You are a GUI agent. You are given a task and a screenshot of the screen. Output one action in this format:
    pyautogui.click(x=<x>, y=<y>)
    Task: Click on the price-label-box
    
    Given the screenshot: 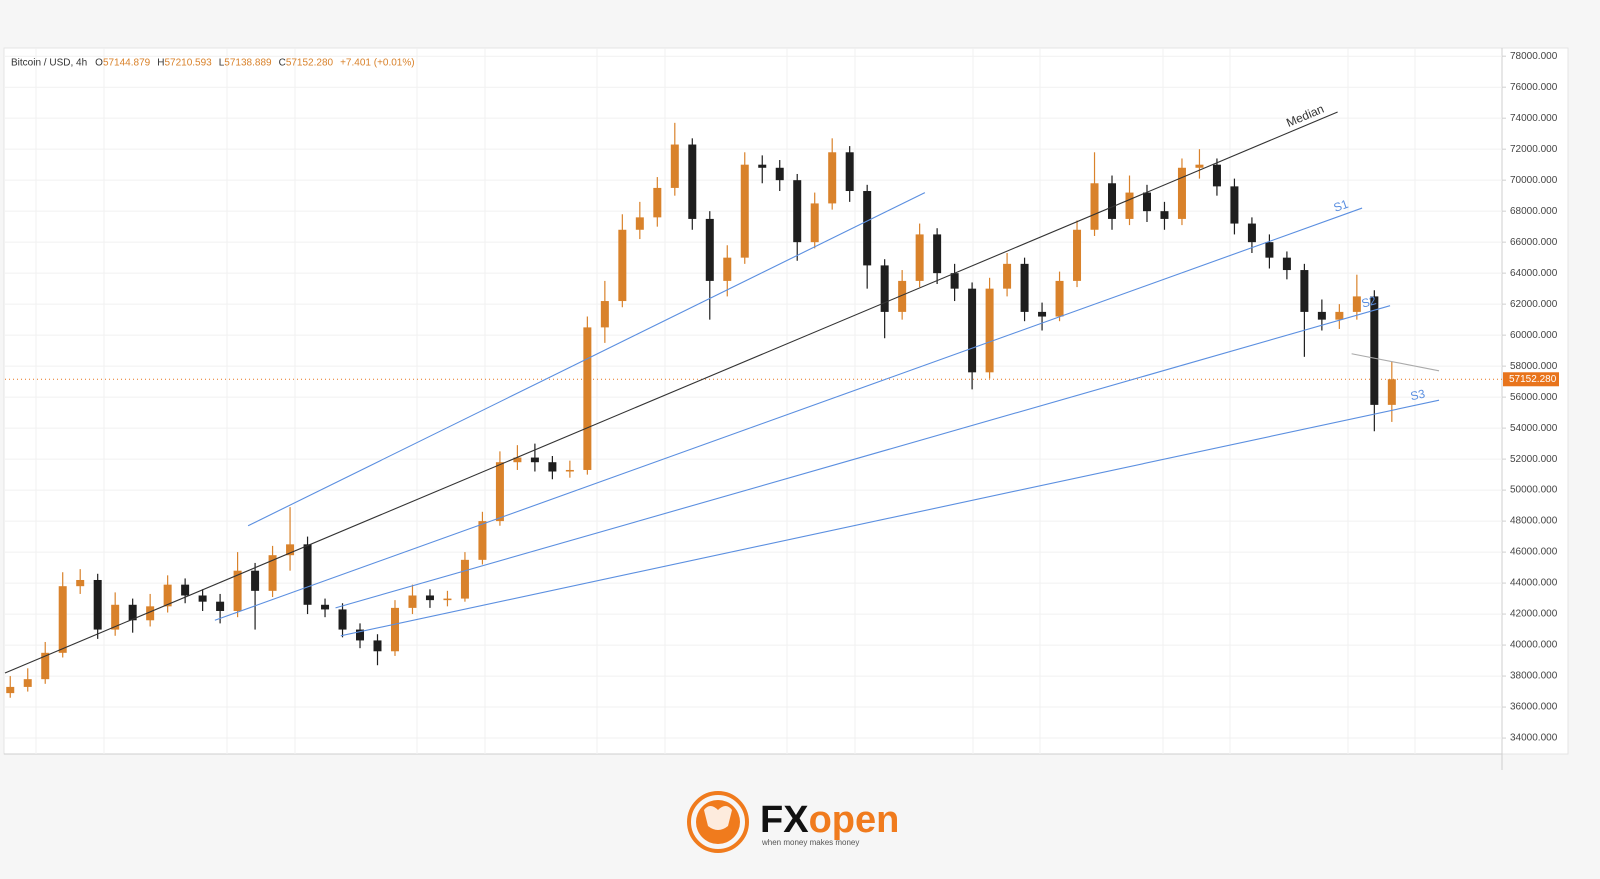 What is the action you would take?
    pyautogui.click(x=1531, y=379)
    